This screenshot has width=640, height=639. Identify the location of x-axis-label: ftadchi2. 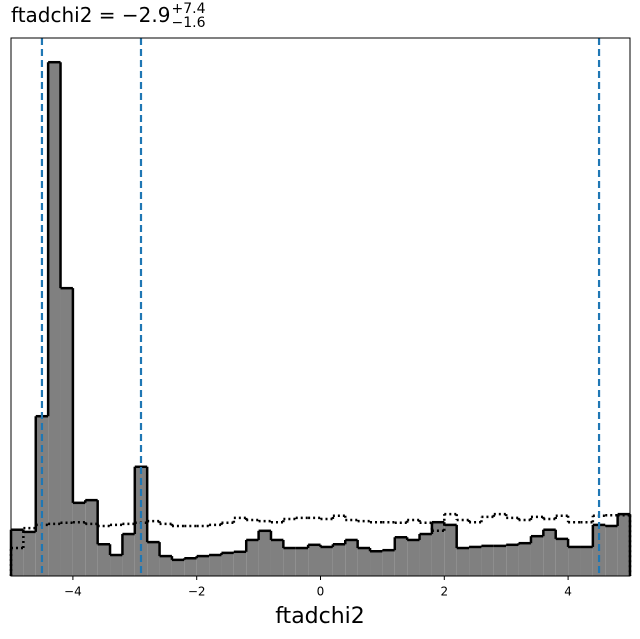
(320, 616).